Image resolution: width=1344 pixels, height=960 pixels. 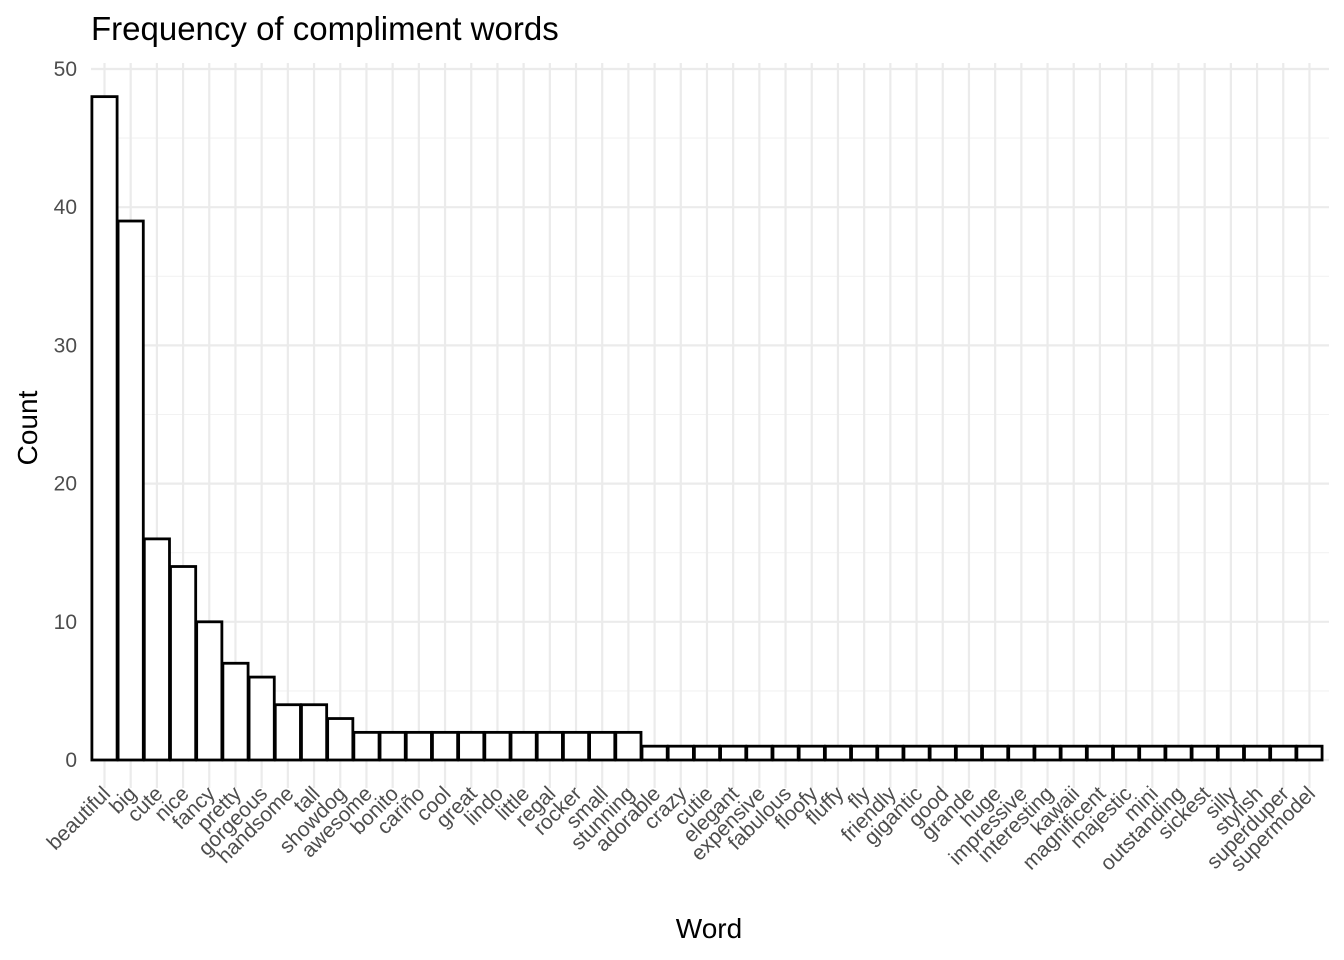 I want to click on y-tick-label: 40, so click(x=65, y=207).